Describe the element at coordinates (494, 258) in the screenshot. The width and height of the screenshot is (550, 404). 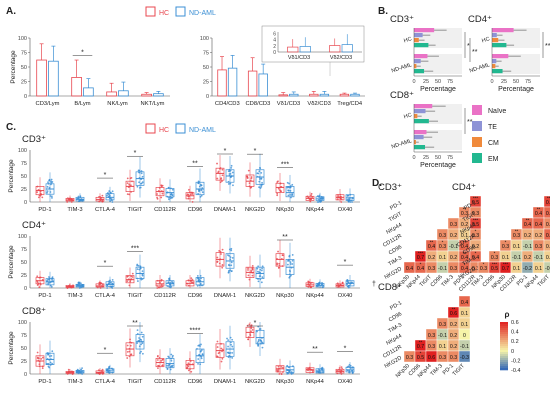
I see `panel-d-cd4-cell-value: 0.3` at that location.